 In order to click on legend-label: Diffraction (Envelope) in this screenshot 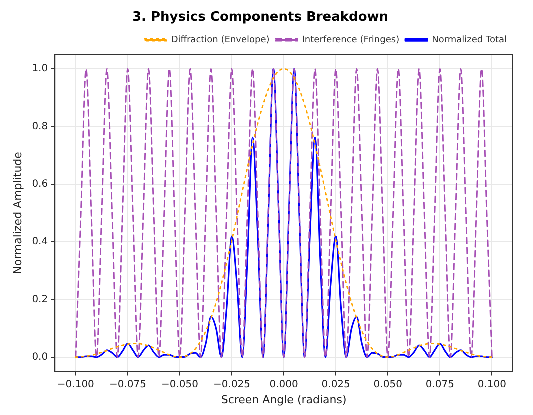, I will do `click(220, 40)`.